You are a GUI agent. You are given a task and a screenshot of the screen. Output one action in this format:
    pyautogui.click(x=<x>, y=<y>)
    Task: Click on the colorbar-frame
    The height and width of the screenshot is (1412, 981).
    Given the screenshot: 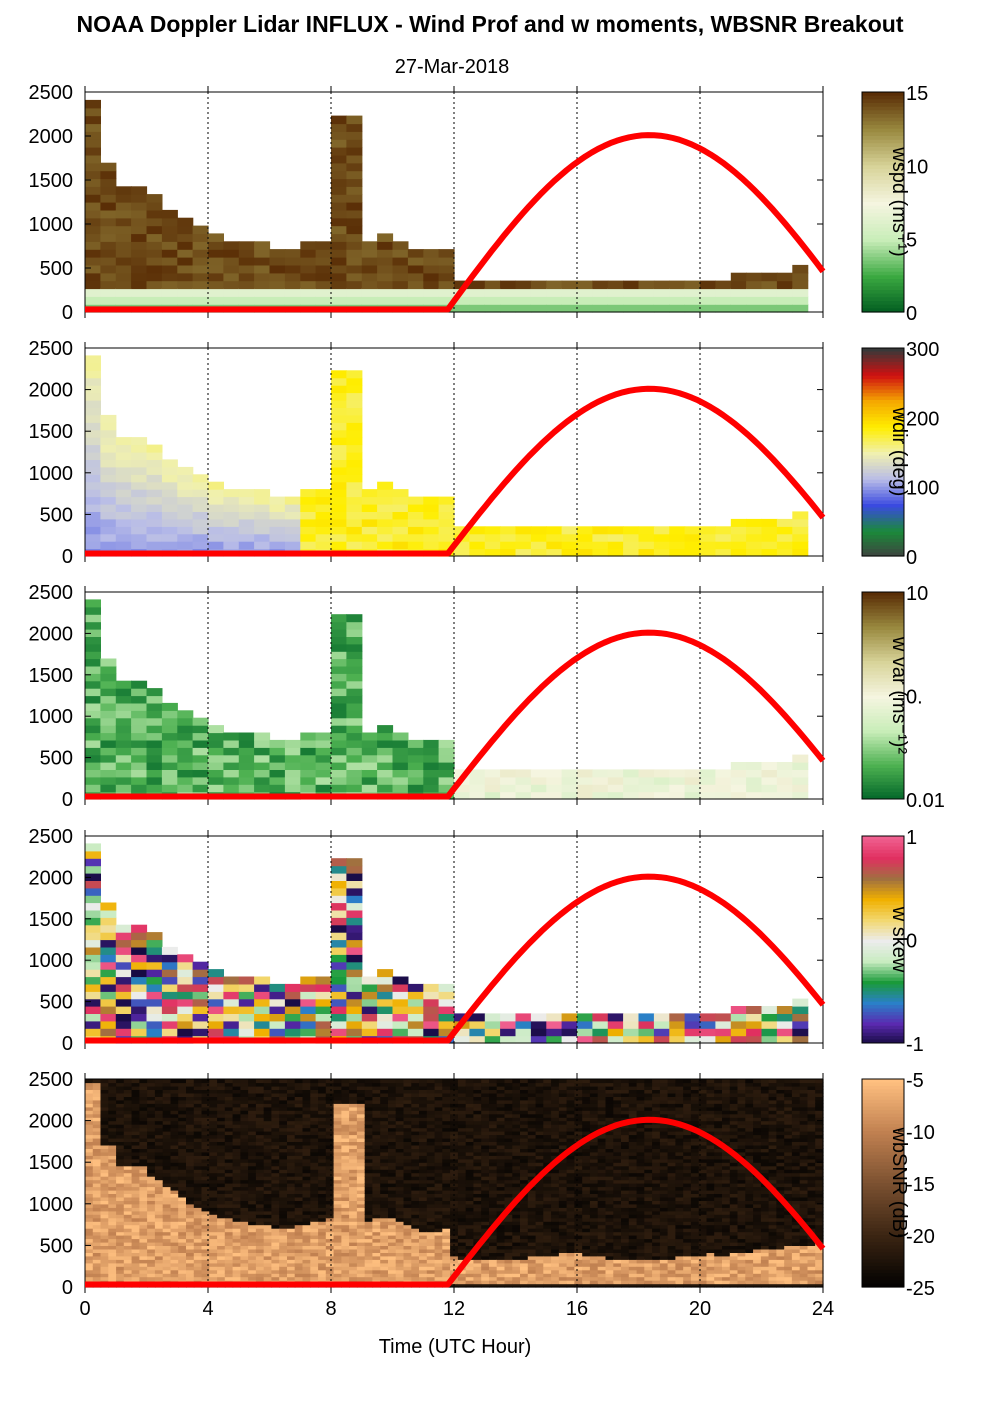 What is the action you would take?
    pyautogui.click(x=883, y=452)
    